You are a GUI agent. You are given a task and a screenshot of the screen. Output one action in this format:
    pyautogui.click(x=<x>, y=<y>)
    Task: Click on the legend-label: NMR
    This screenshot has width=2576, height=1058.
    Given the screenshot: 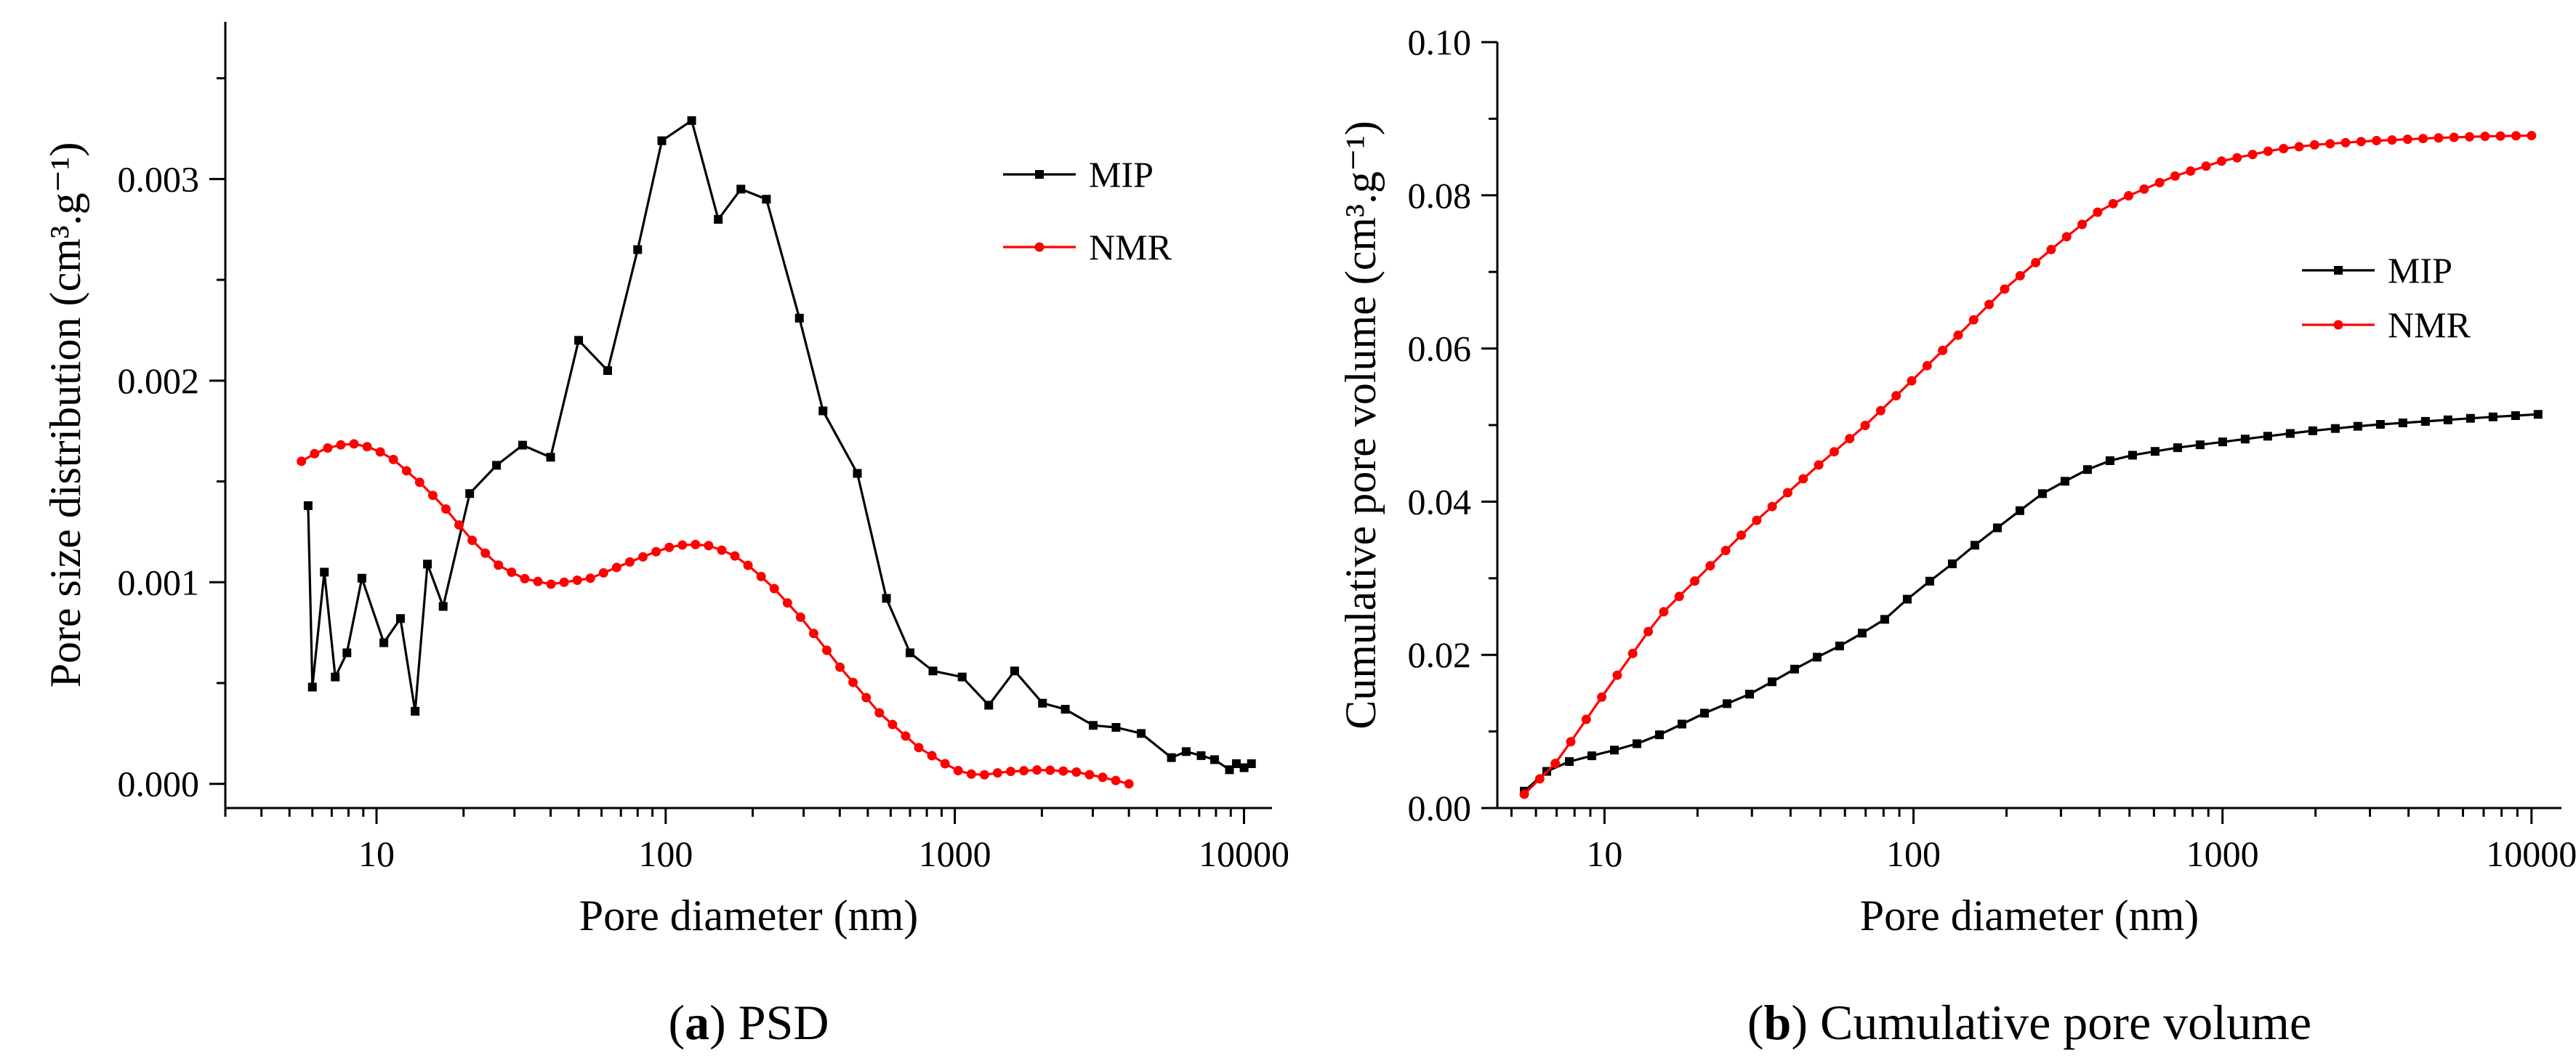 What is the action you would take?
    pyautogui.click(x=1130, y=247)
    